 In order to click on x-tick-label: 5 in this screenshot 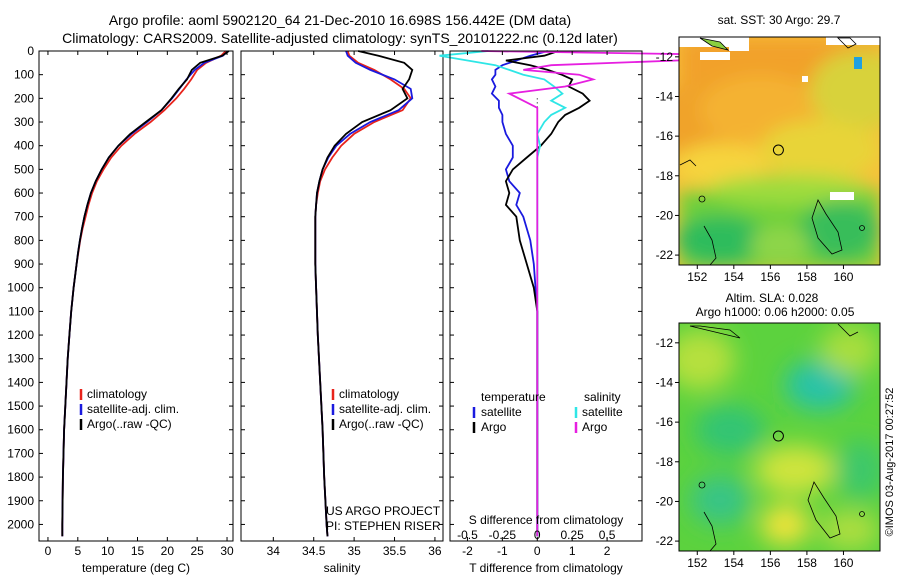, I will do `click(77, 551)`.